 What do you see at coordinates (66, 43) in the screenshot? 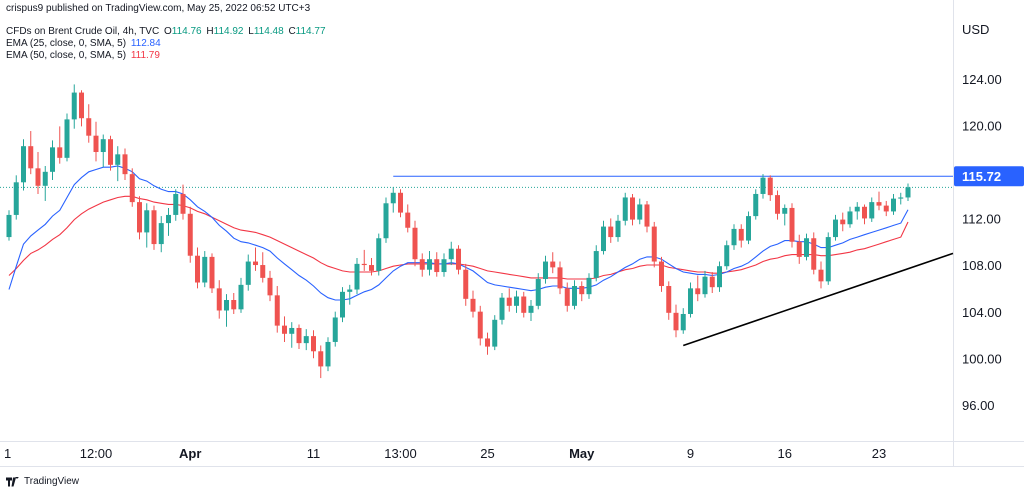
I see `ema25-label: EMA (25, close, 0, SMA, 5)` at bounding box center [66, 43].